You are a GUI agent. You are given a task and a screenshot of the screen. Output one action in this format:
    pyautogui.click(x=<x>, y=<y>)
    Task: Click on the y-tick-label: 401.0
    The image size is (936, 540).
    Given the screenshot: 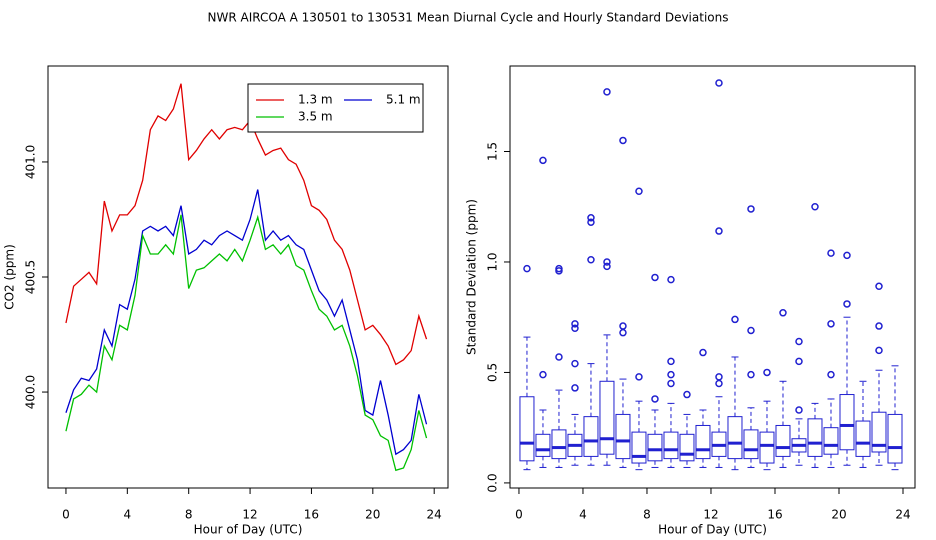 What is the action you would take?
    pyautogui.click(x=31, y=162)
    